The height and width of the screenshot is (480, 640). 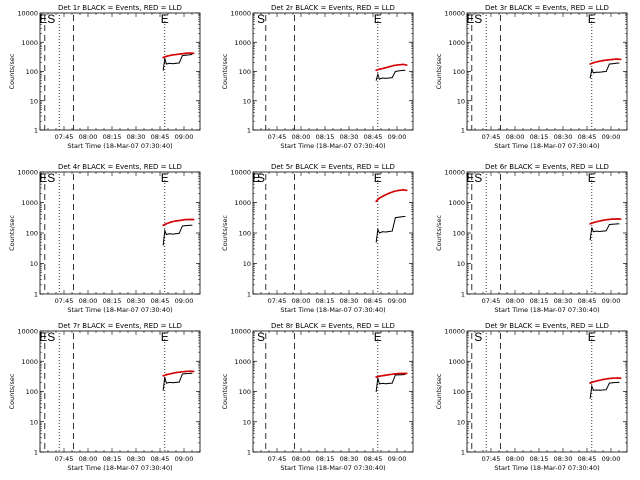 What do you see at coordinates (547, 326) in the screenshot?
I see `chart-title: Det 9r BLACK = Events, RED = LLD` at bounding box center [547, 326].